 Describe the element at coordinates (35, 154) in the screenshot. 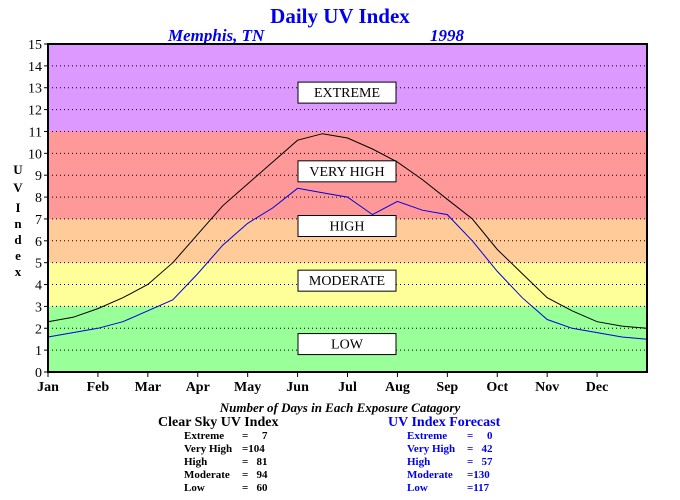

I see `y-tick-label: 10` at that location.